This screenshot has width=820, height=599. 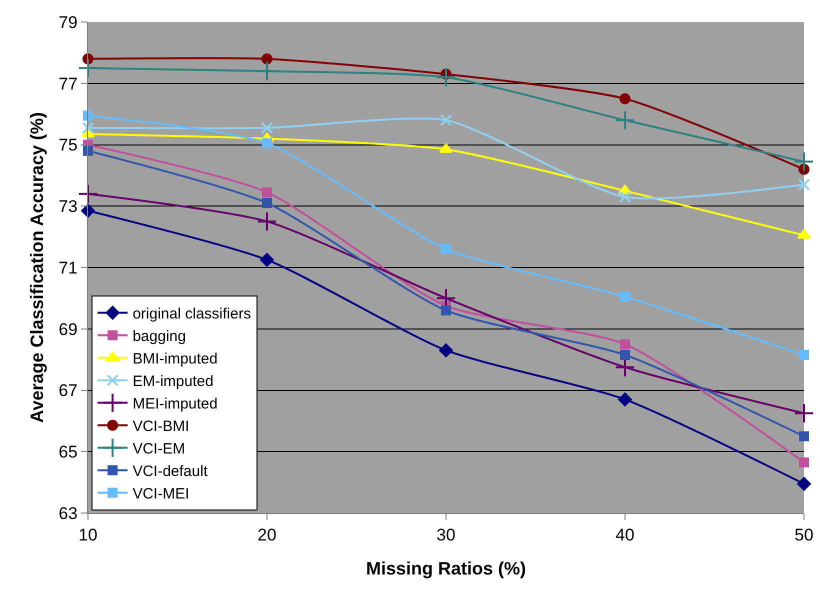 What do you see at coordinates (68, 84) in the screenshot?
I see `y-tick-label: 77` at bounding box center [68, 84].